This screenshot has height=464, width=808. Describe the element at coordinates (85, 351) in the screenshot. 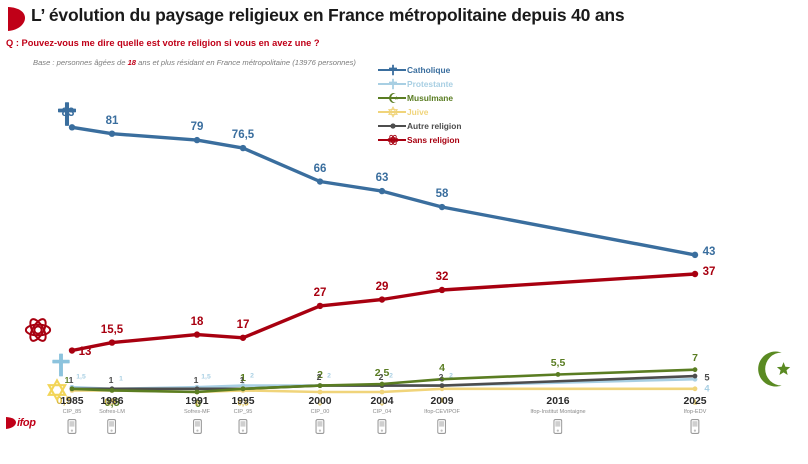

I see `data-label: 13` at that location.